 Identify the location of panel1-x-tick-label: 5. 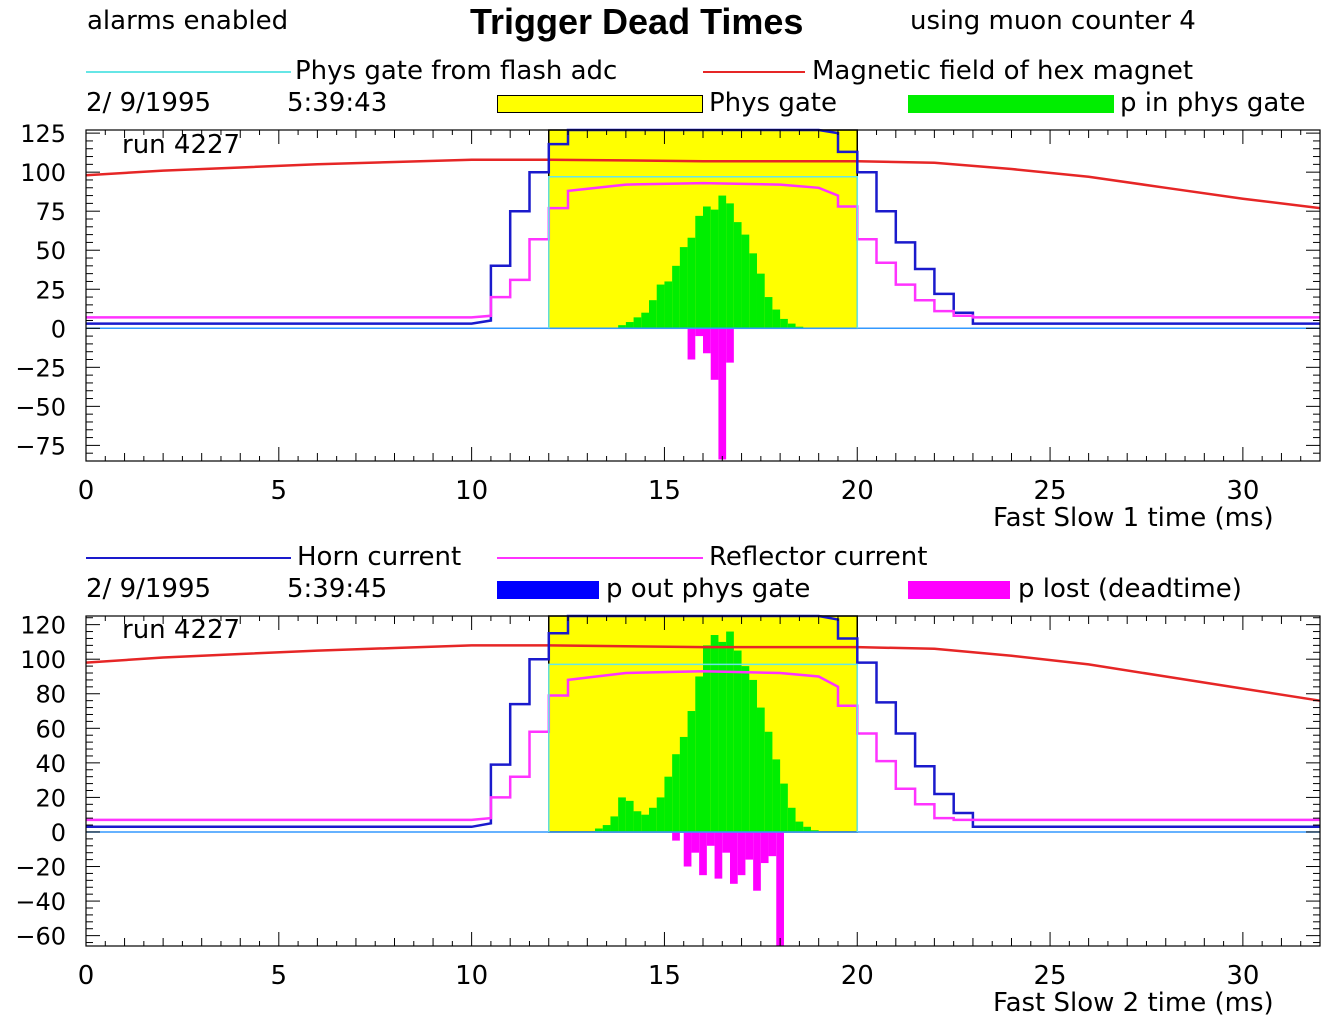
(279, 491).